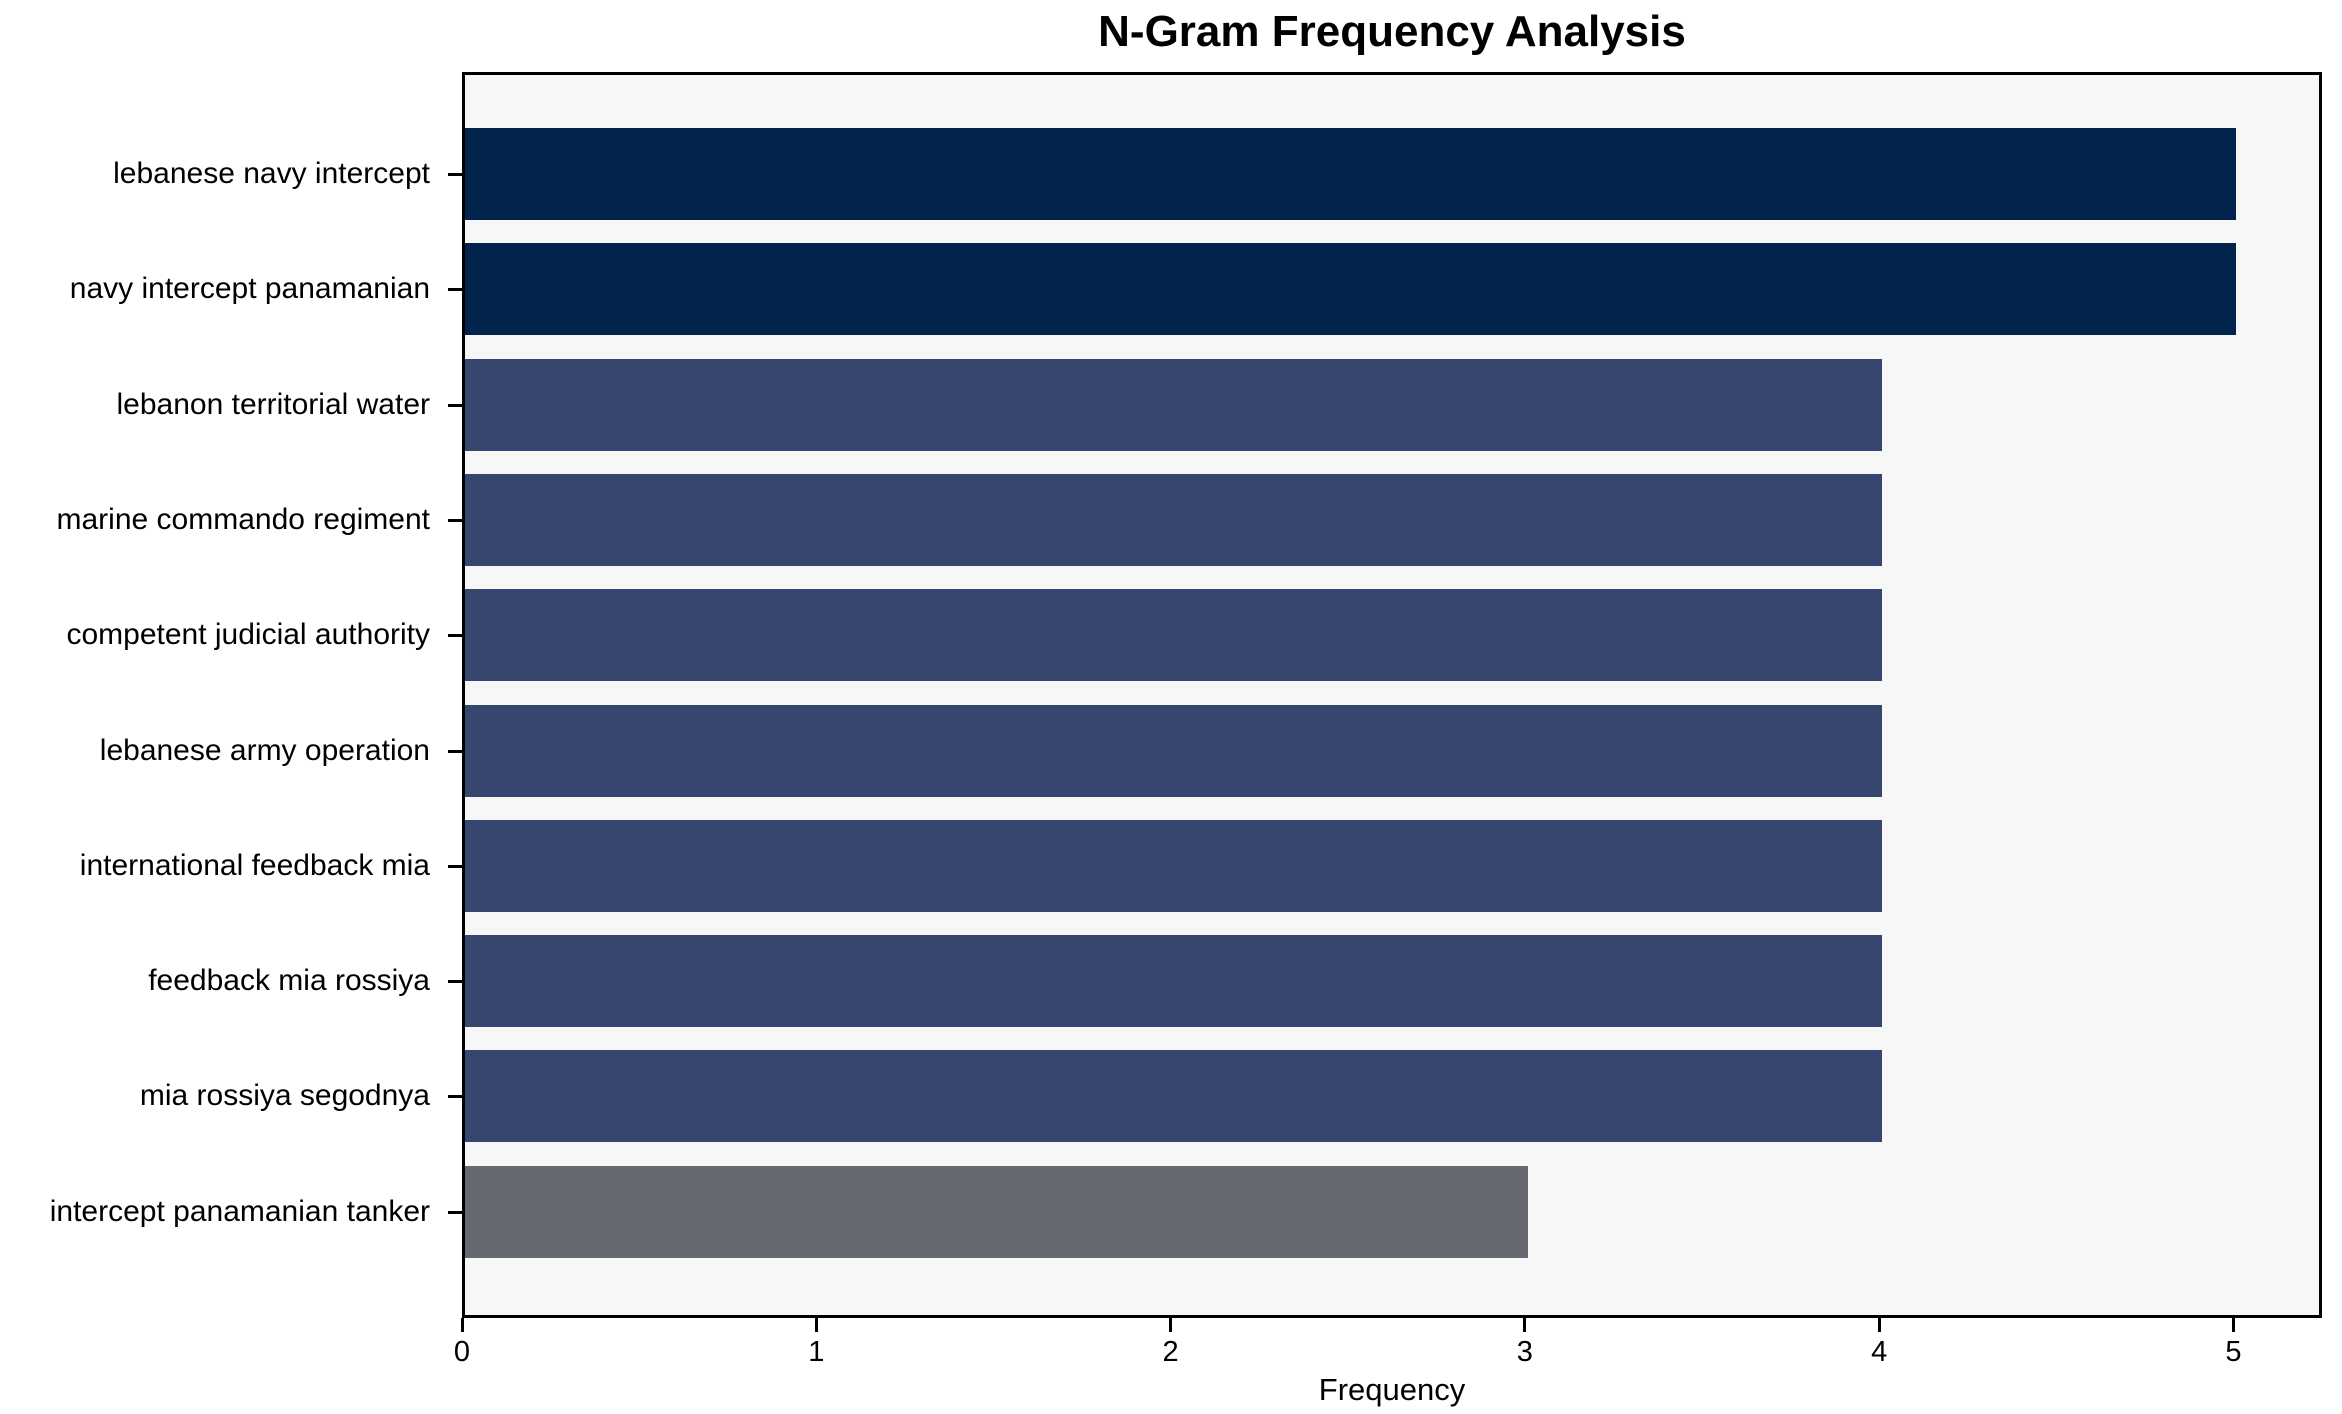  What do you see at coordinates (2233, 1352) in the screenshot?
I see `x-tick-label: 5` at bounding box center [2233, 1352].